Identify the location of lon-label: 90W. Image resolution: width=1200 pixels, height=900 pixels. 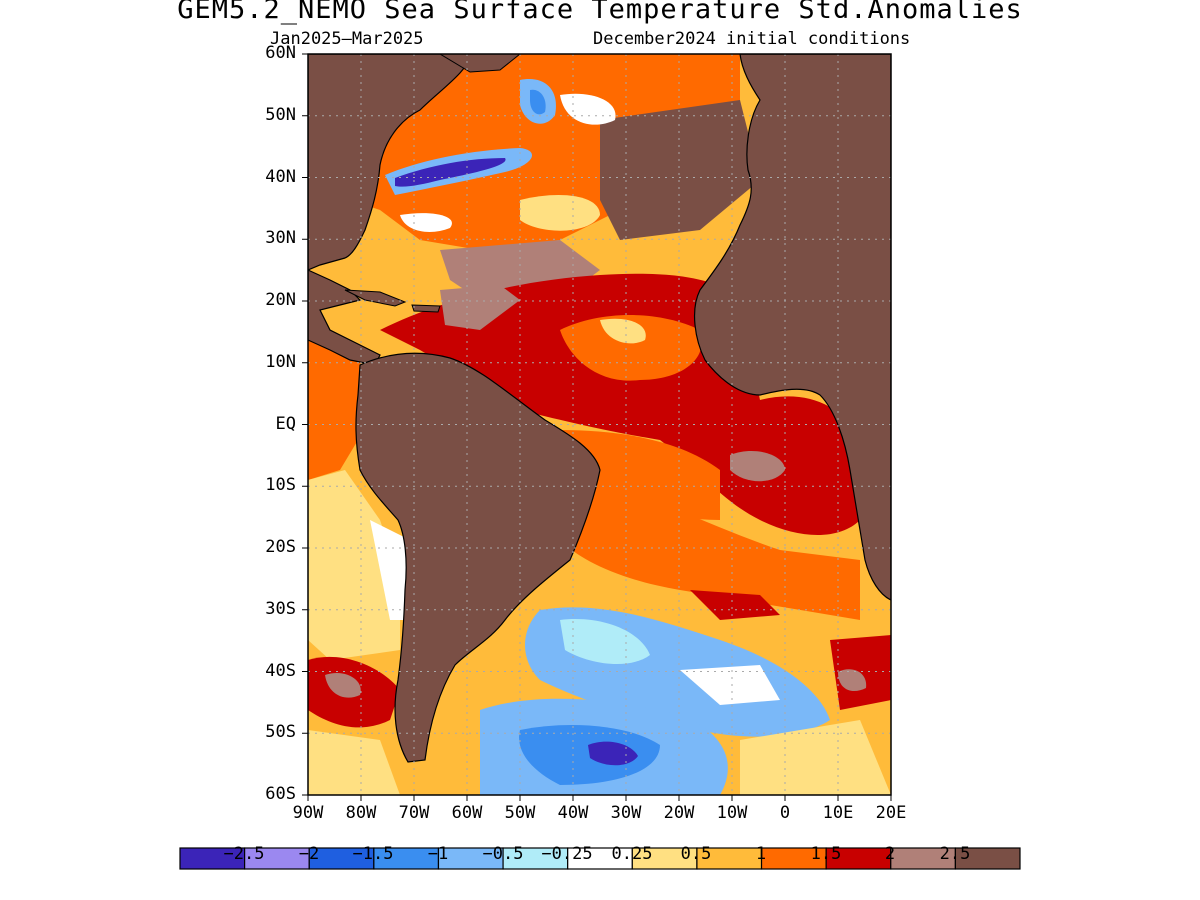
(308, 813).